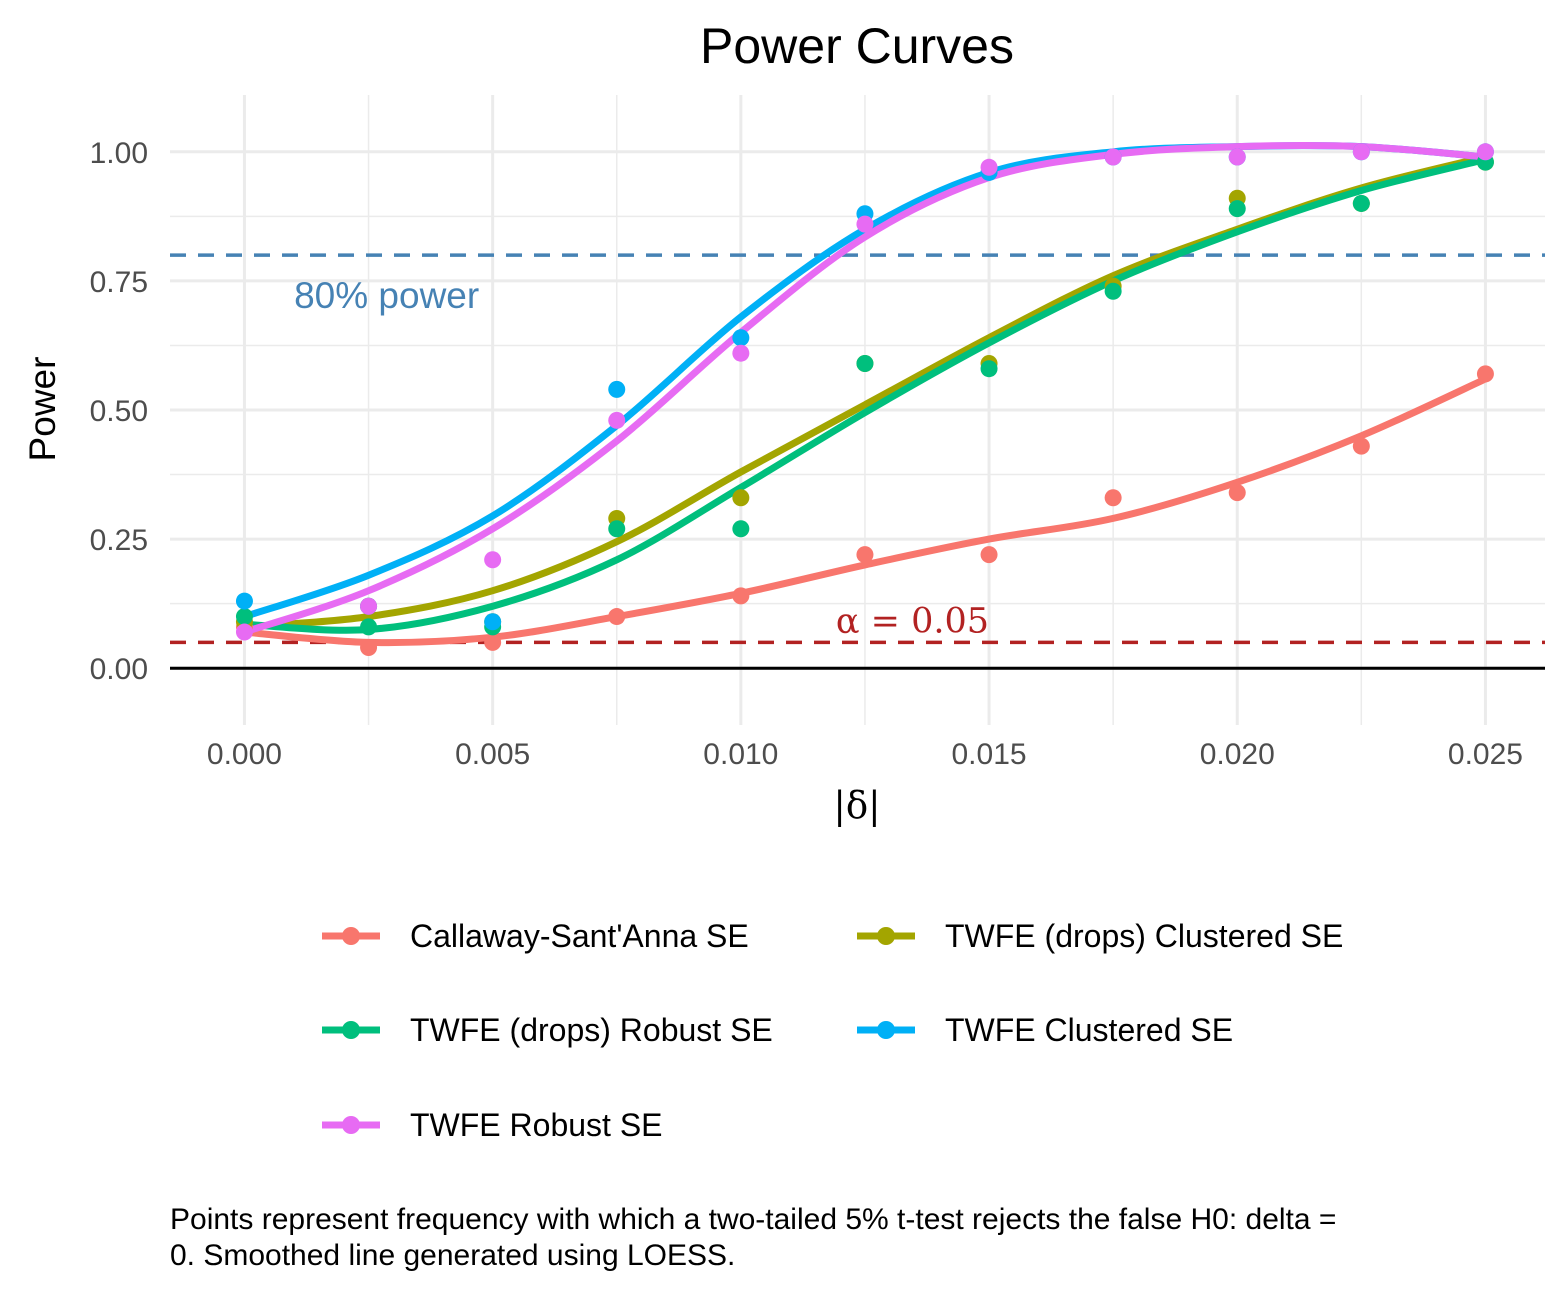  What do you see at coordinates (42, 409) in the screenshot?
I see `y-axis-title: Power` at bounding box center [42, 409].